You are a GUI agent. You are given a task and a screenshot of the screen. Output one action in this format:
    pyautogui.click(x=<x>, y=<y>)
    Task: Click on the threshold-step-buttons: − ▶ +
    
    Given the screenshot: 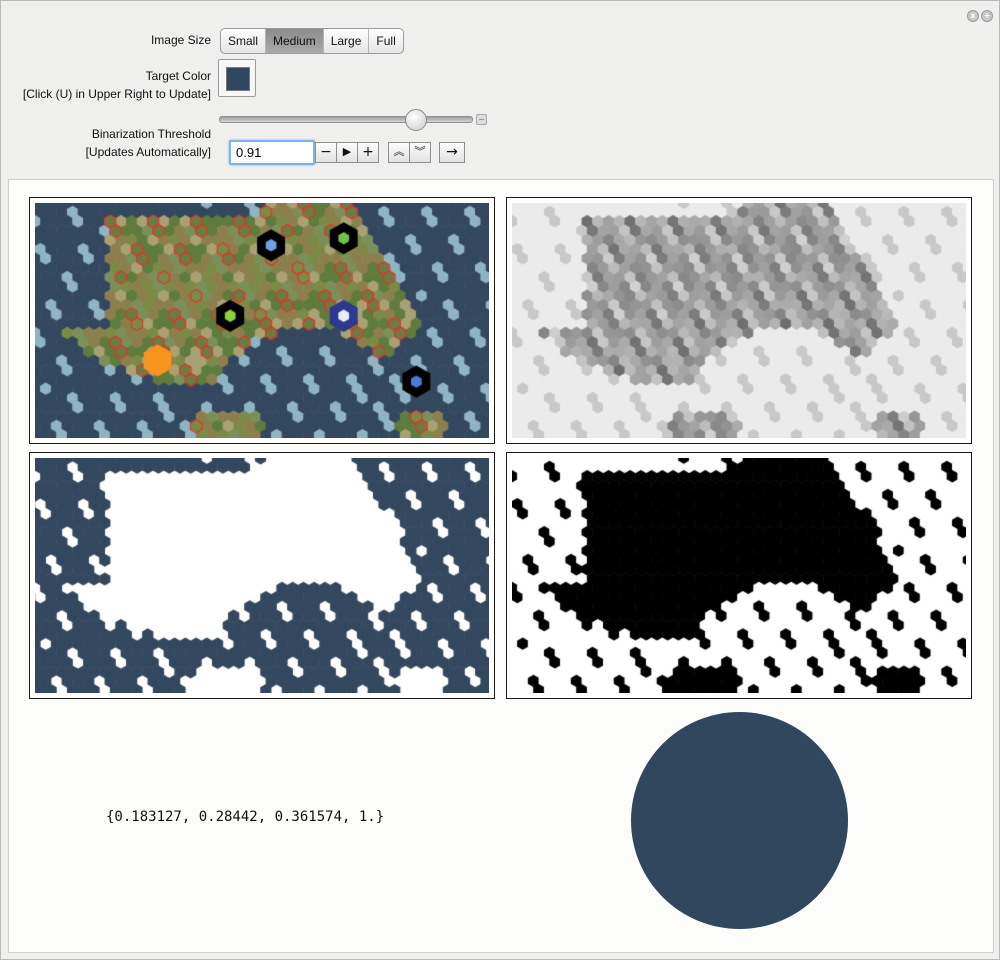 What is the action you would take?
    pyautogui.click(x=347, y=152)
    